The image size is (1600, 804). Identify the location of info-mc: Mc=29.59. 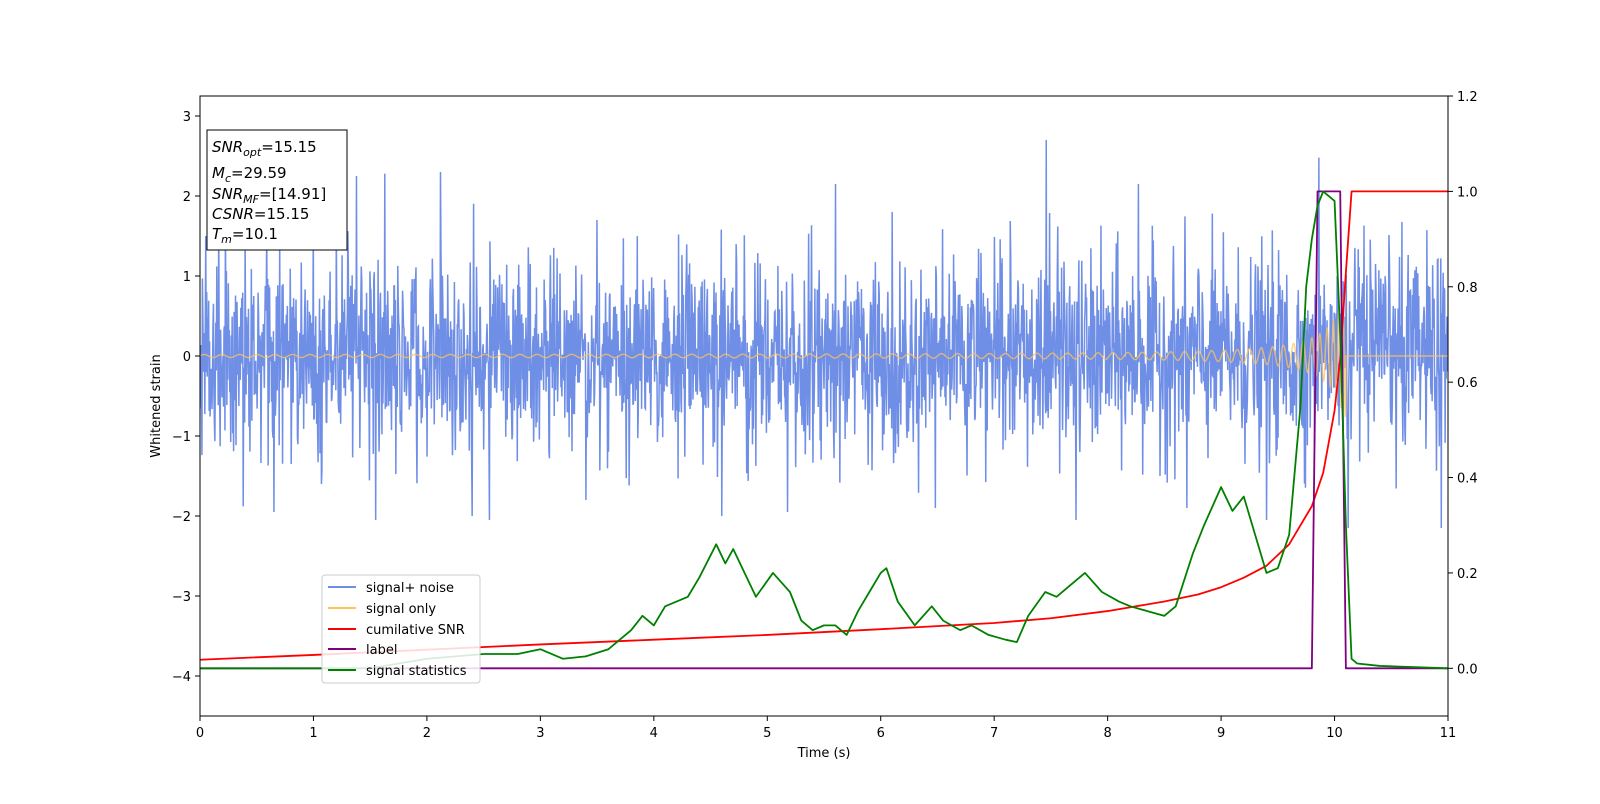
(249, 174).